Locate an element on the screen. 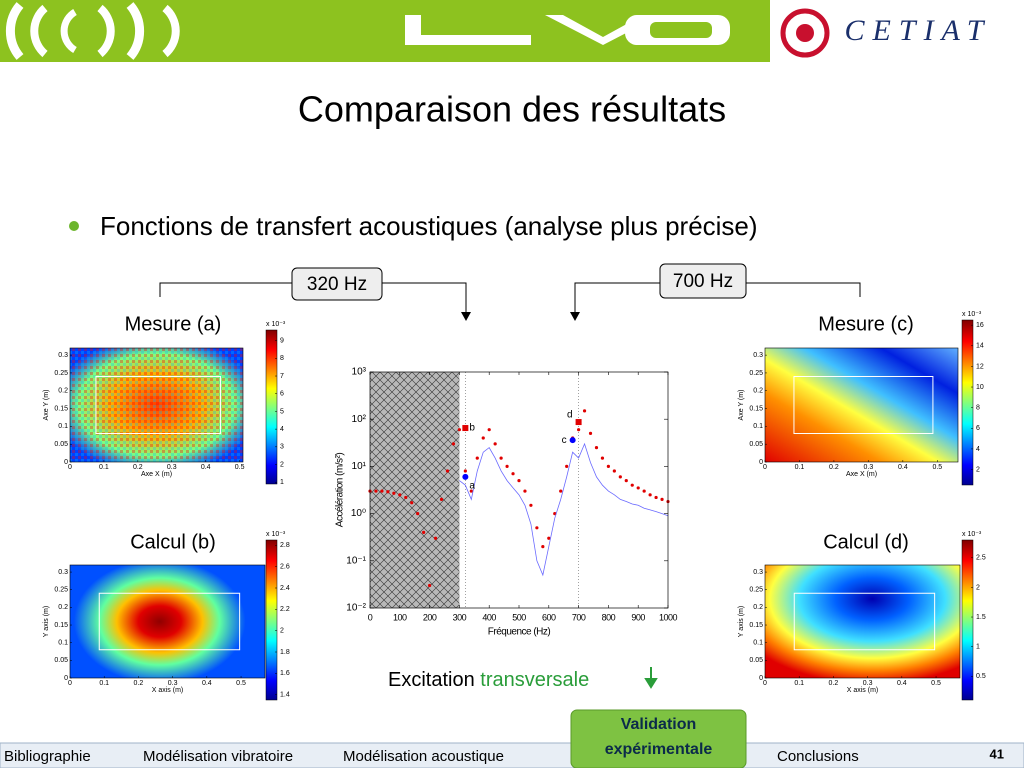 The height and width of the screenshot is (768, 1024). y-tick-label: 10⁰ is located at coordinates (358, 513).